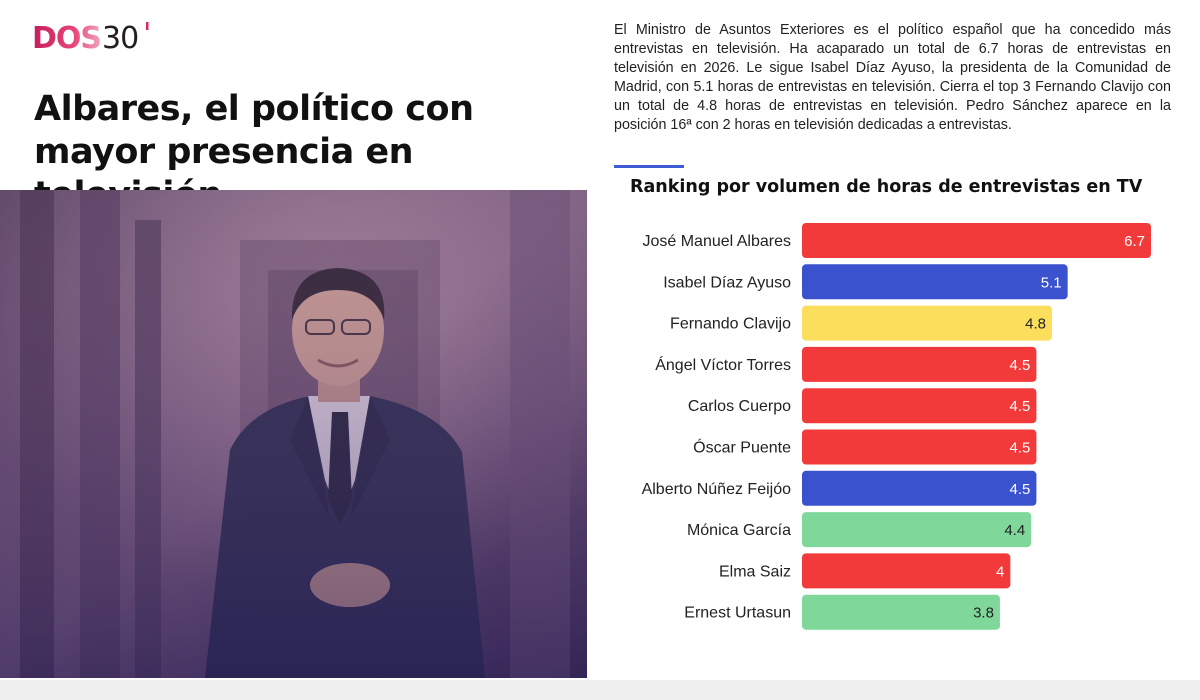 The image size is (1200, 700). I want to click on category-label: Fernando Clavijo, so click(730, 324).